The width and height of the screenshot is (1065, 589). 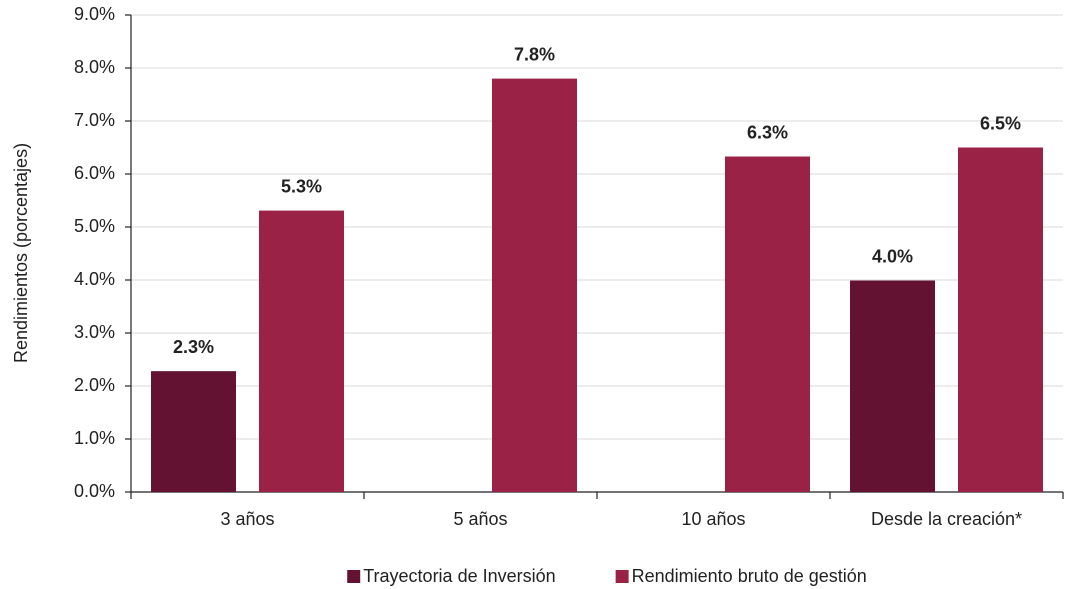 I want to click on value-label: 5.3%, so click(x=301, y=186).